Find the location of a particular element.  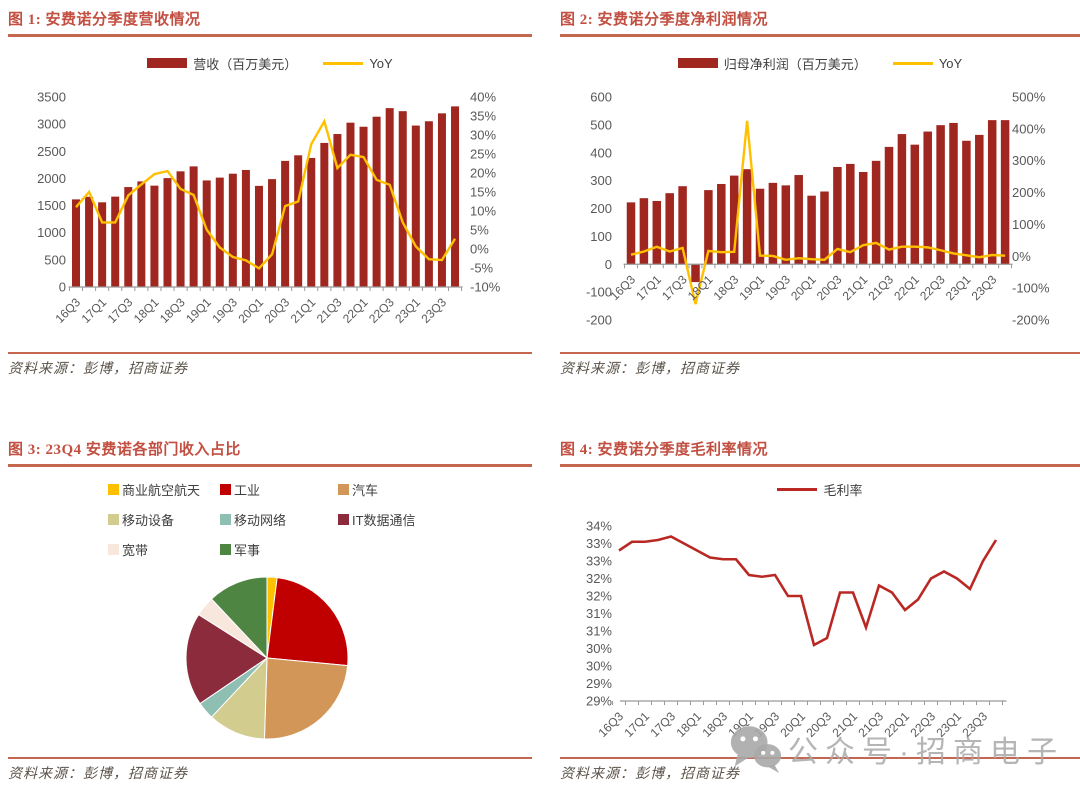

legend-label-military: 军事 is located at coordinates (247, 550).